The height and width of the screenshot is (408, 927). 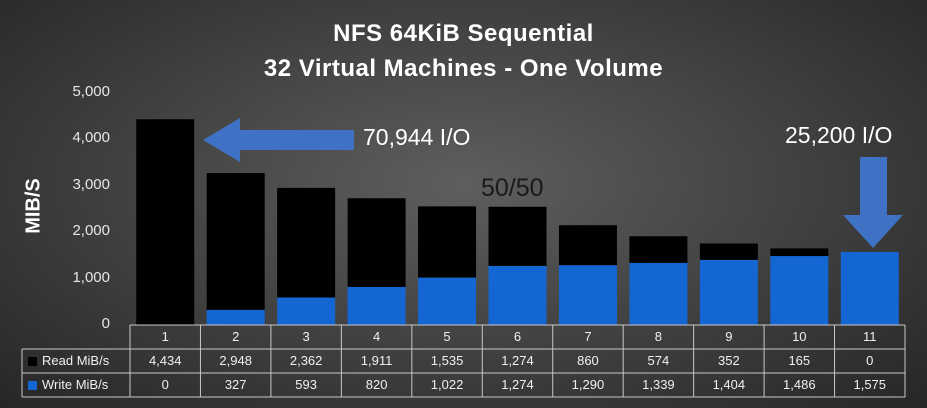 What do you see at coordinates (278, 140) in the screenshot?
I see `left-arrow-icon` at bounding box center [278, 140].